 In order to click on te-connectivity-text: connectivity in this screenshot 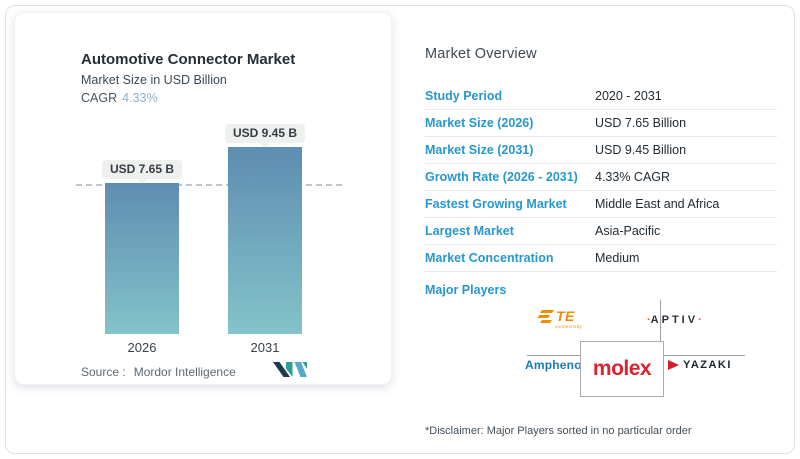, I will do `click(569, 326)`.